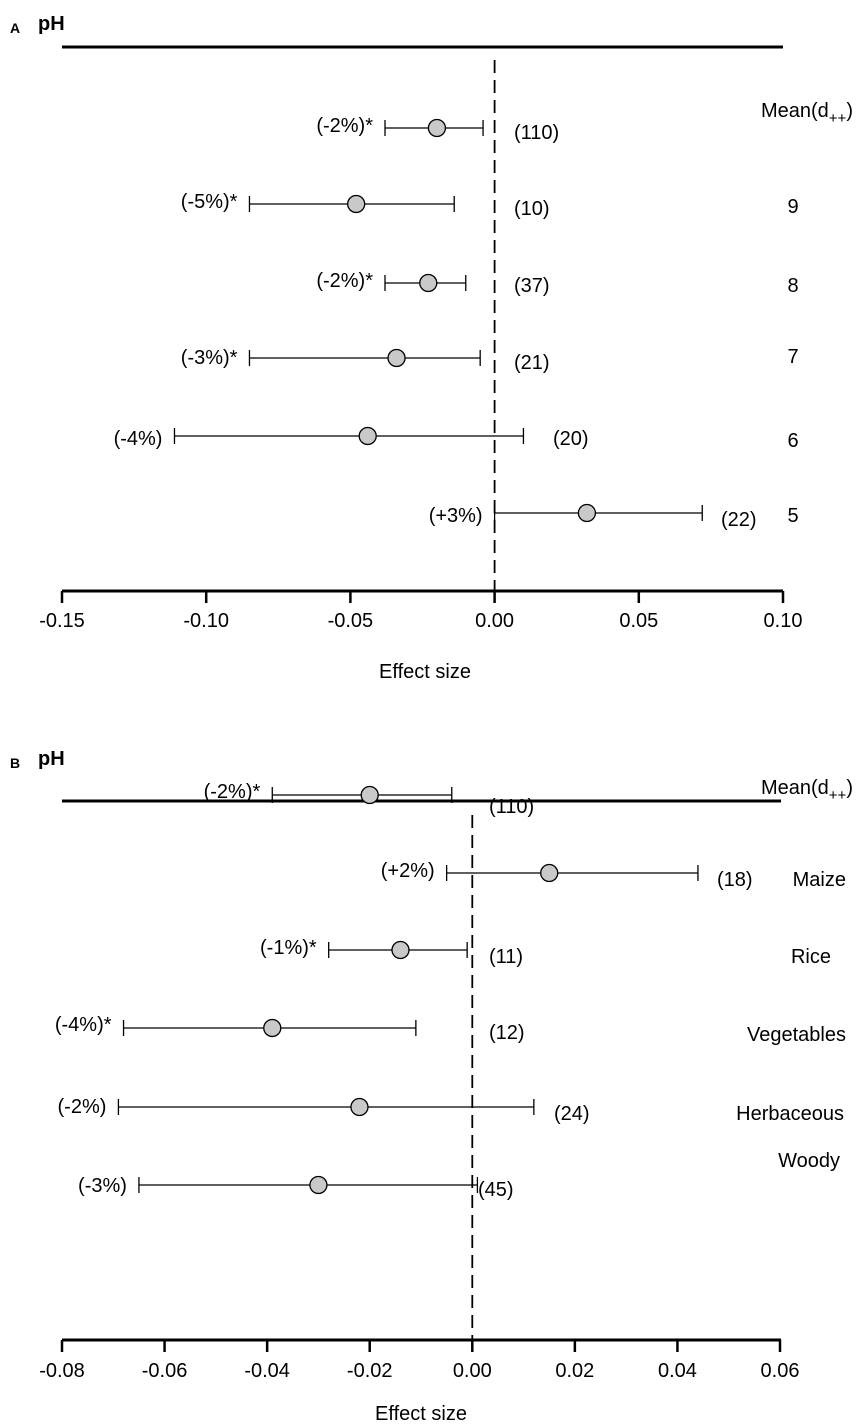 This screenshot has height=1424, width=856. I want to click on x-tick-label: 0.05, so click(638, 621).